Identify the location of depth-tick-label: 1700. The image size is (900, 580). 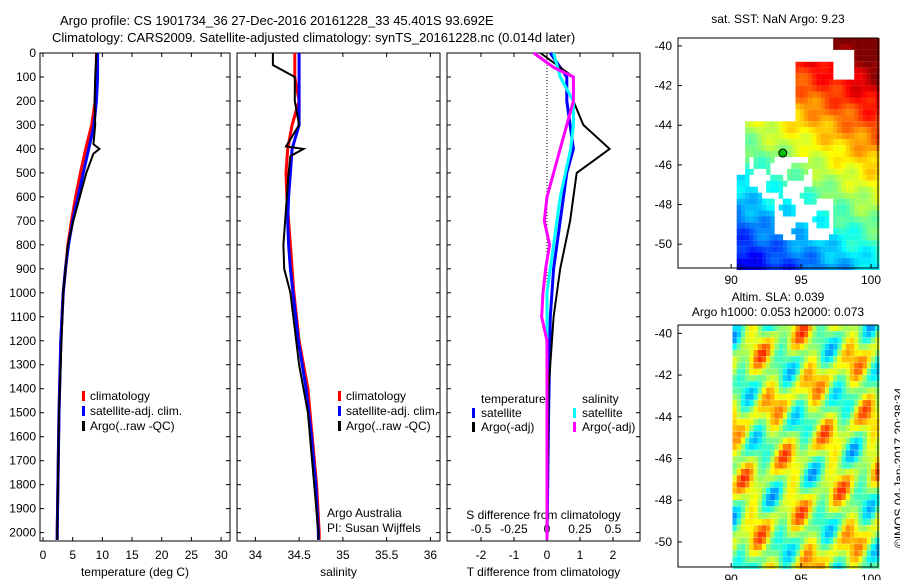
(22, 461).